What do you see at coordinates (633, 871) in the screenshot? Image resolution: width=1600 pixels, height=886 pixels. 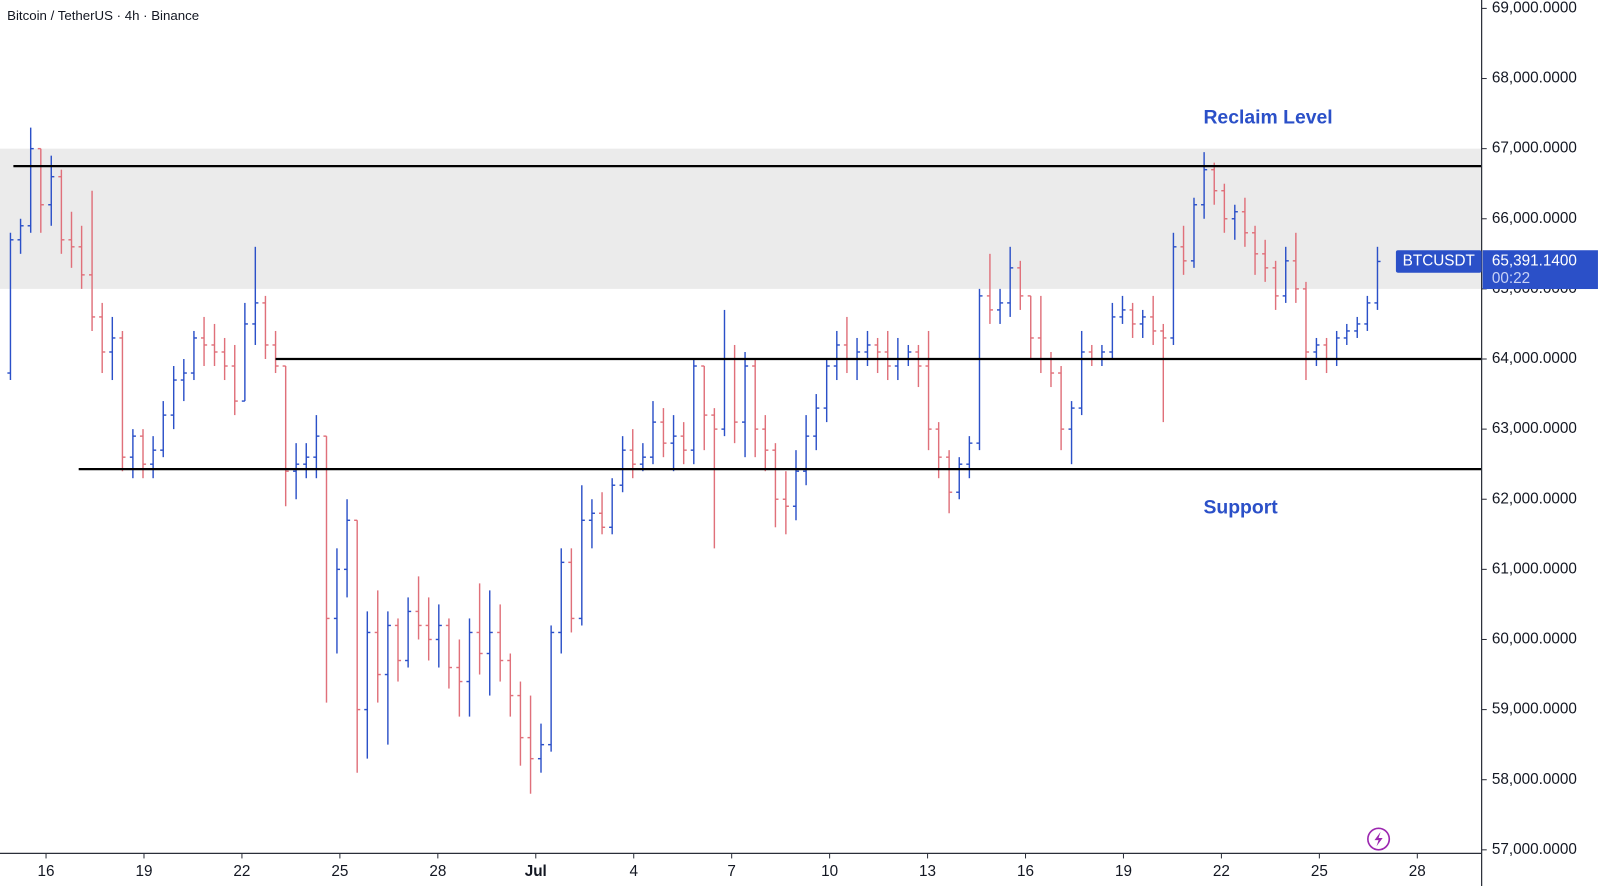 I see `x-tick-label: 4` at bounding box center [633, 871].